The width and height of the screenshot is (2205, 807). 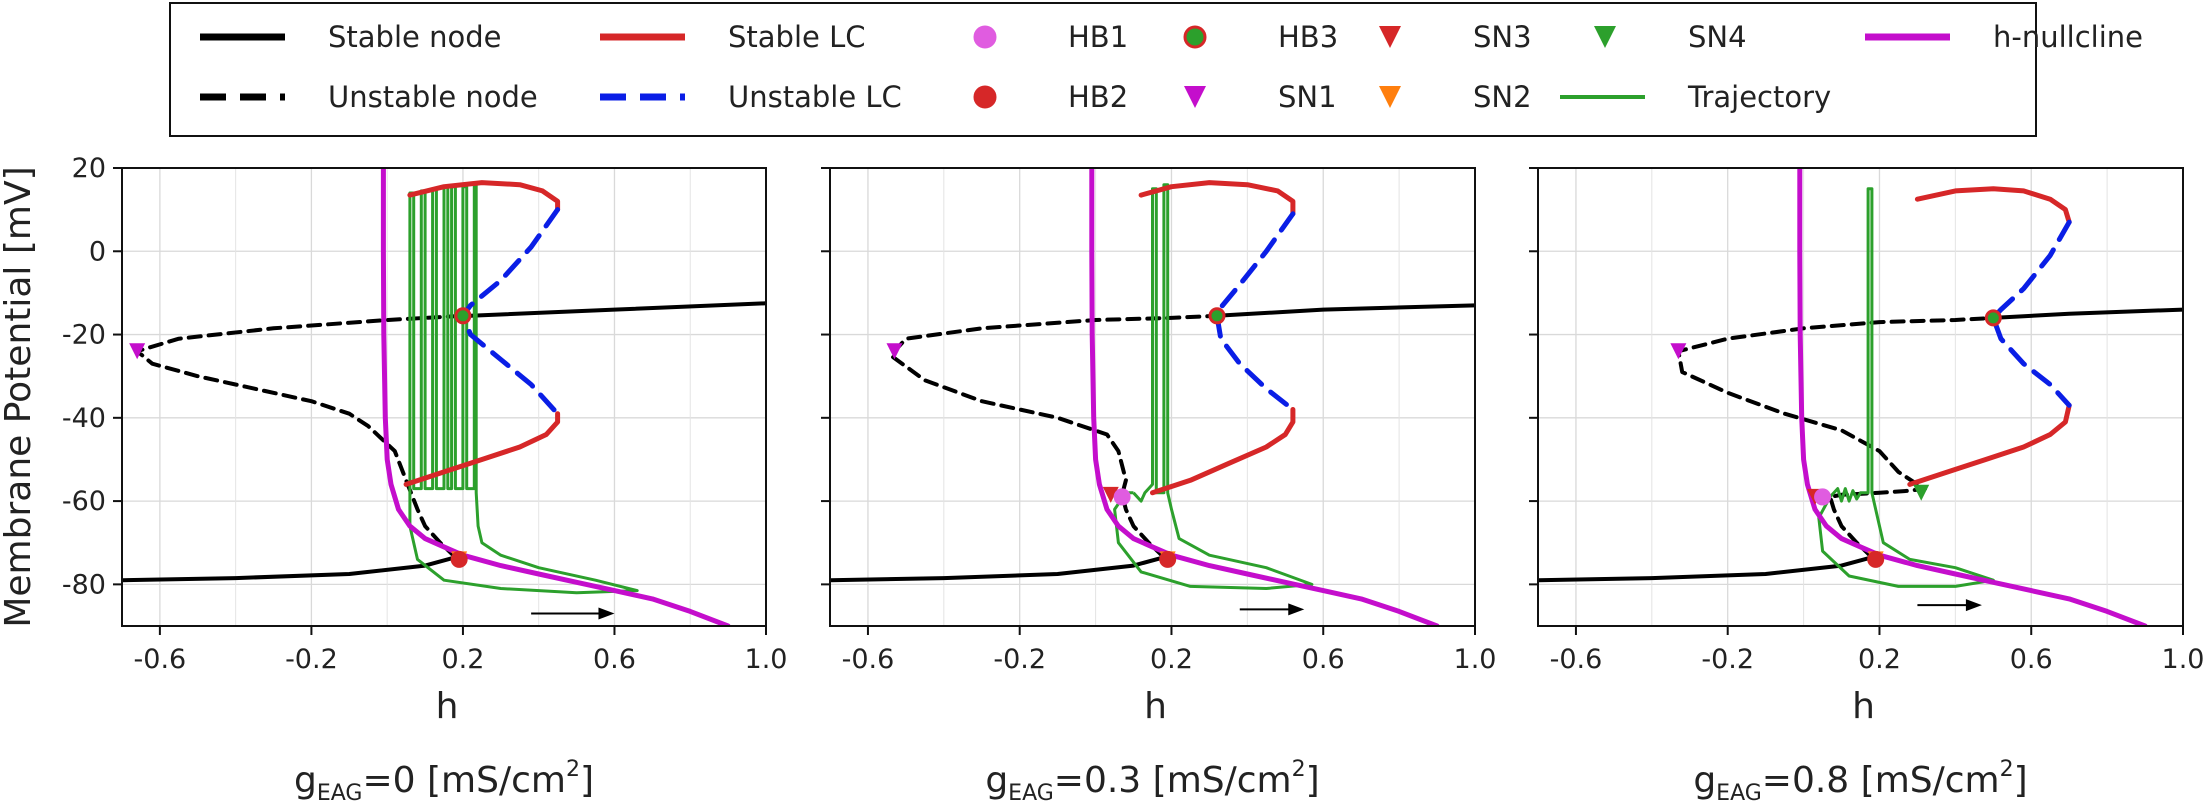 I want to click on legend-item-stable-lc: Stable LC, so click(x=732, y=37).